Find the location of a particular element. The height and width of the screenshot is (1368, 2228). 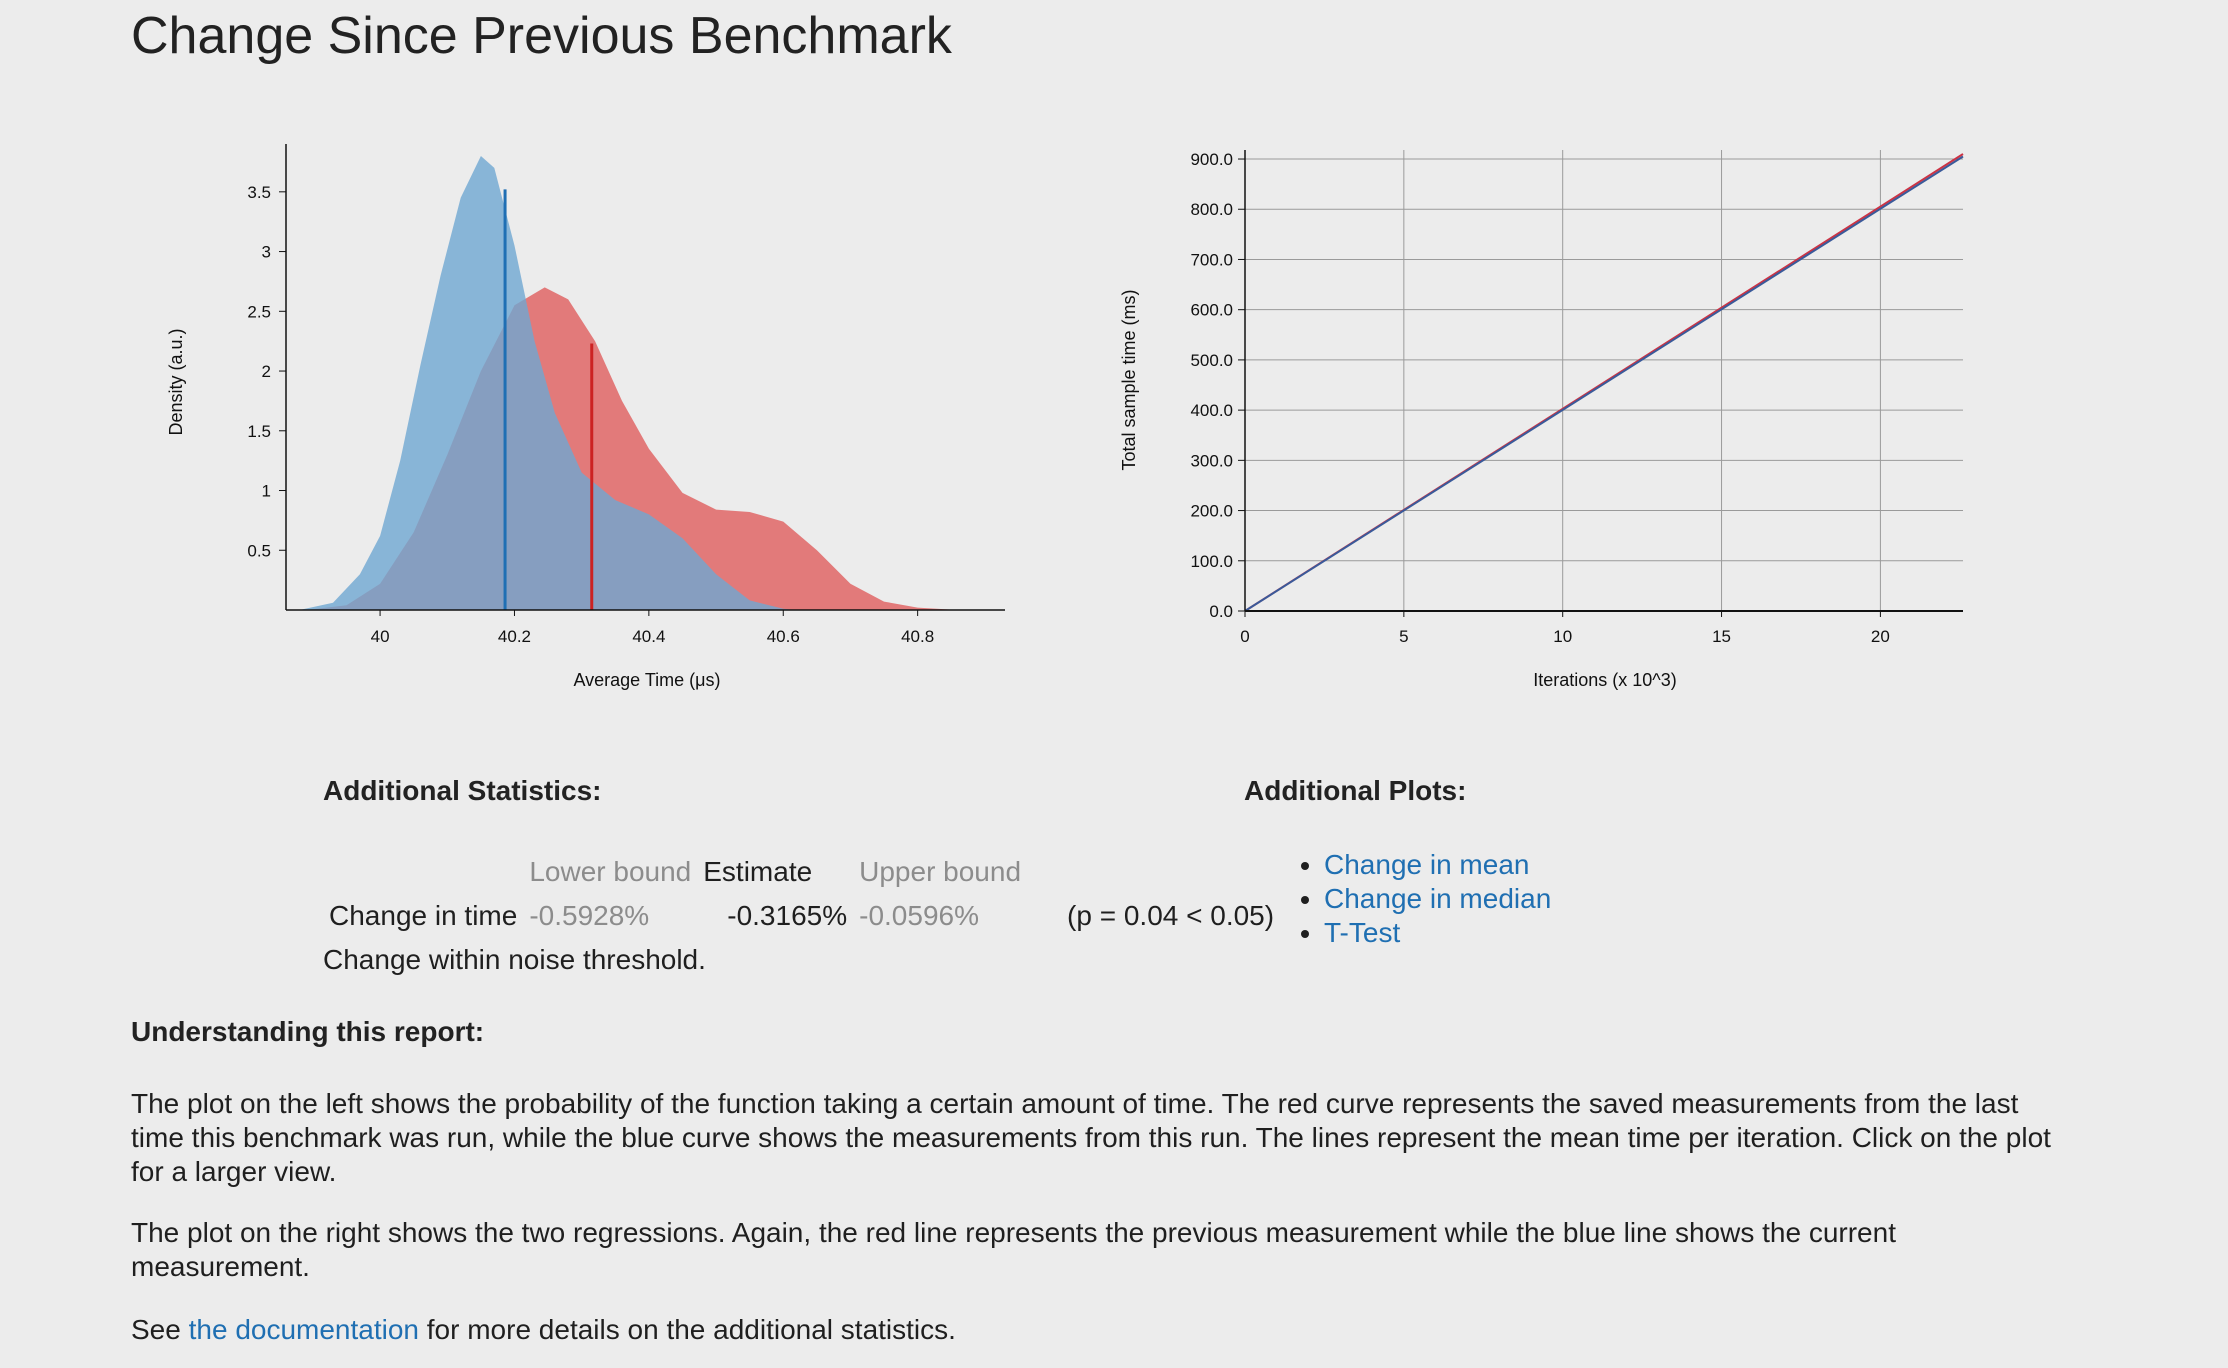

density-x-tick-label: 40.8 is located at coordinates (917, 636).